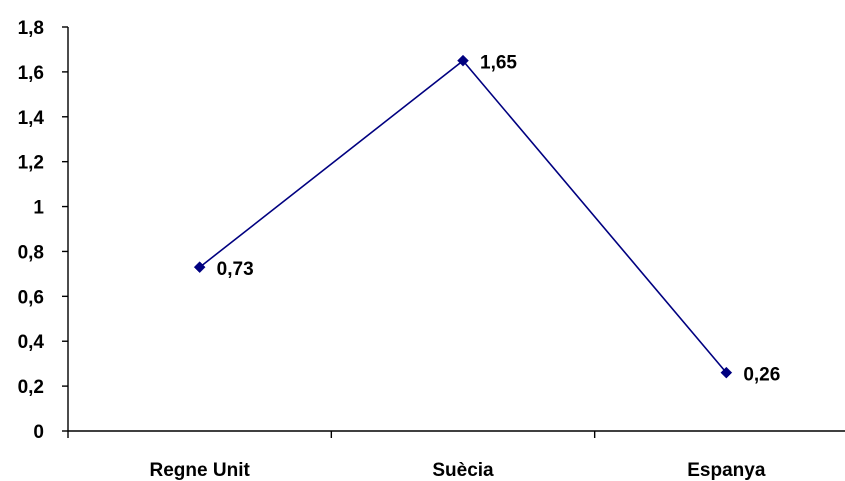  Describe the element at coordinates (498, 63) in the screenshot. I see `data-value-label: 1,65` at that location.